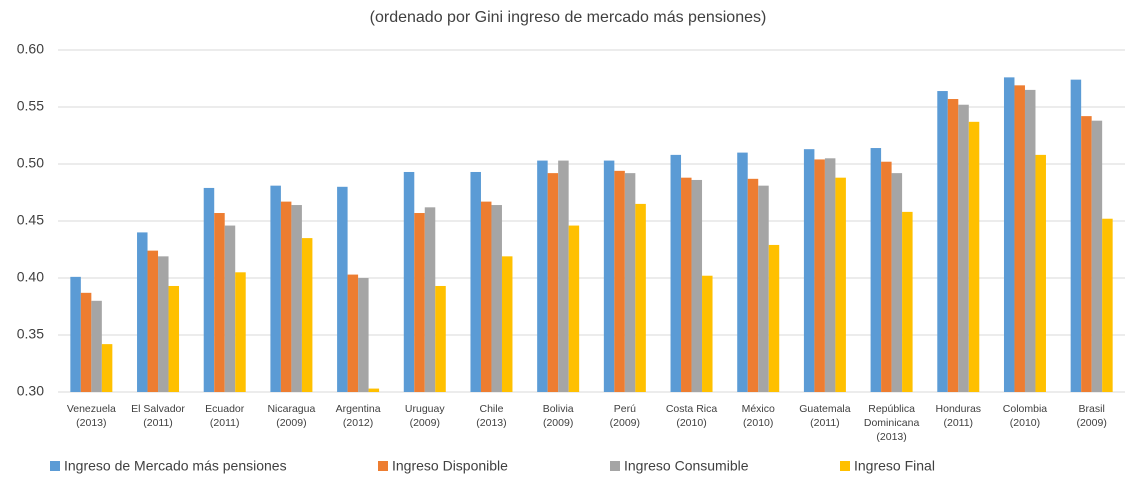 This screenshot has height=489, width=1136. I want to click on x-tick-label: El Salvador, so click(158, 409).